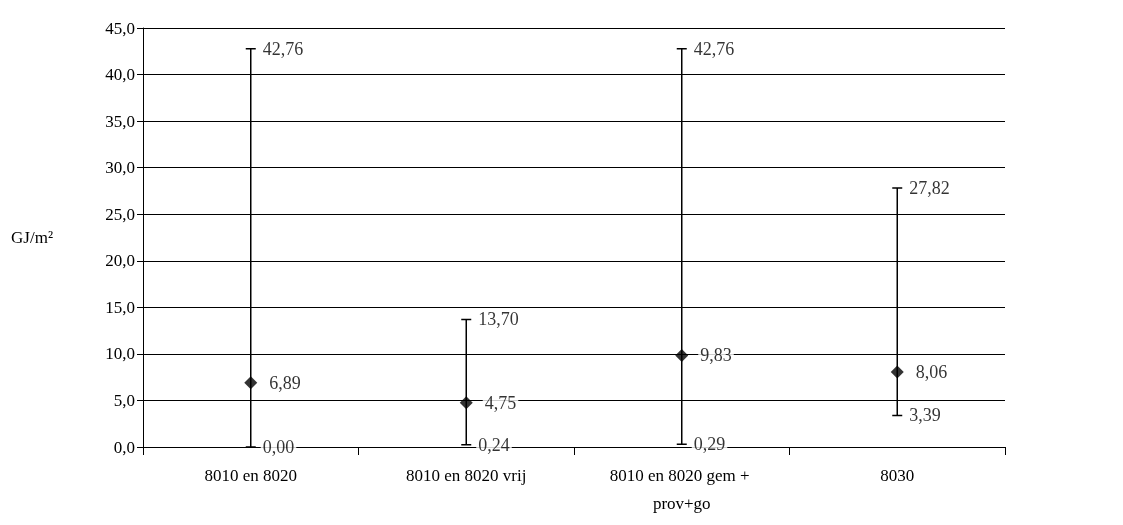 Image resolution: width=1123 pixels, height=525 pixels. I want to click on annotation: 27,82, so click(929, 187).